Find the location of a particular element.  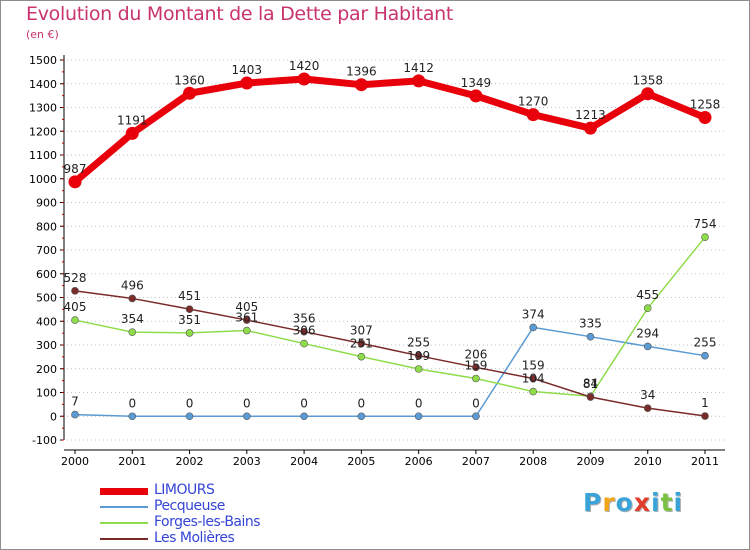

y-tick-label: 900 is located at coordinates (46, 203).